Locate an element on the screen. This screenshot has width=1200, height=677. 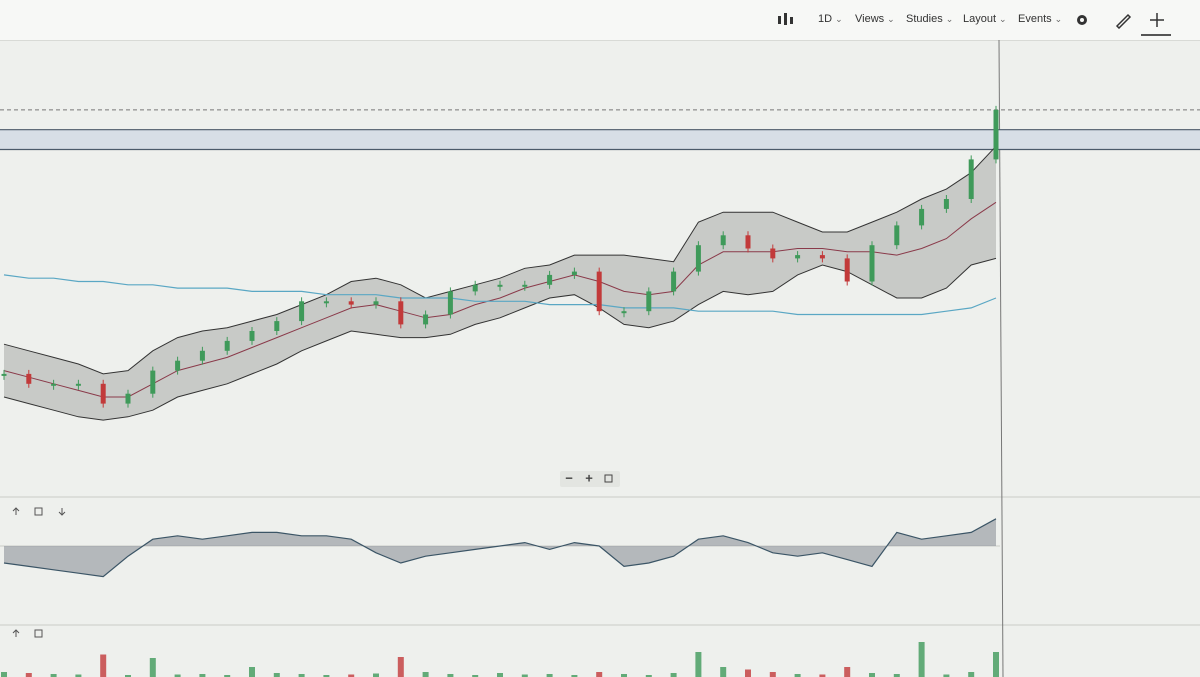
active-tool-indicator is located at coordinates (1156, 35).